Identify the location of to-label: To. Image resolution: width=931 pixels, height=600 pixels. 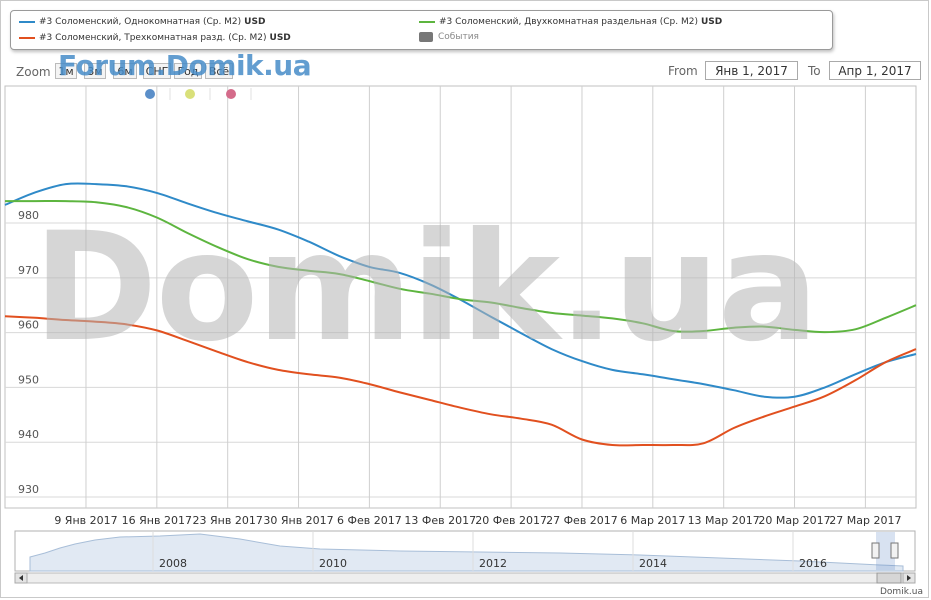
(814, 71).